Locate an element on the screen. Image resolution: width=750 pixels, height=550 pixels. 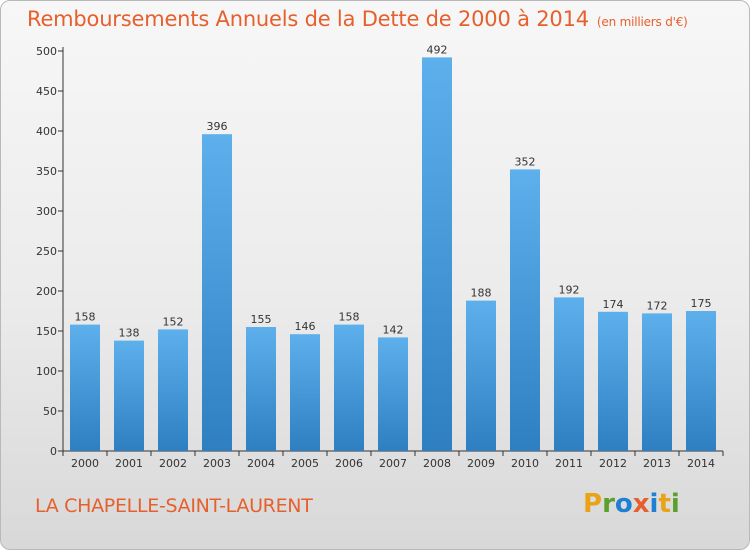
bar-2010 is located at coordinates (525, 310).